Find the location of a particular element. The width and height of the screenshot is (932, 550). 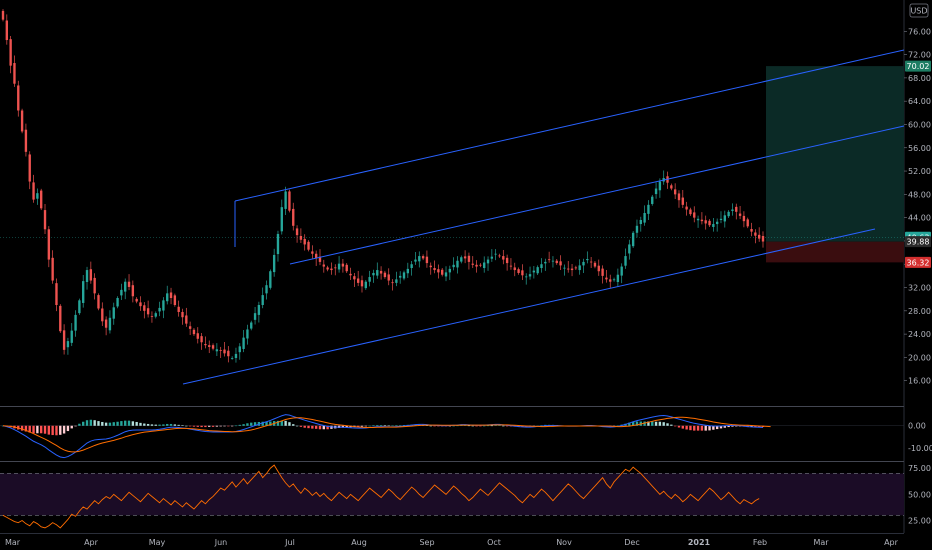

time-tick-label: Oct is located at coordinates (494, 542).